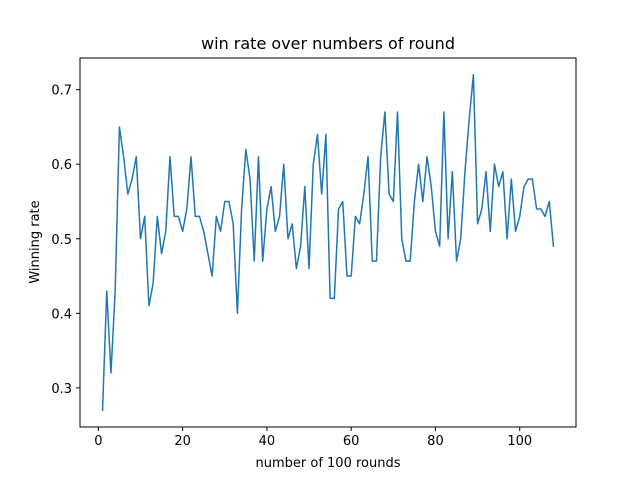 Image resolution: width=640 pixels, height=480 pixels. What do you see at coordinates (61, 165) in the screenshot?
I see `y-tick-label: 0.6` at bounding box center [61, 165].